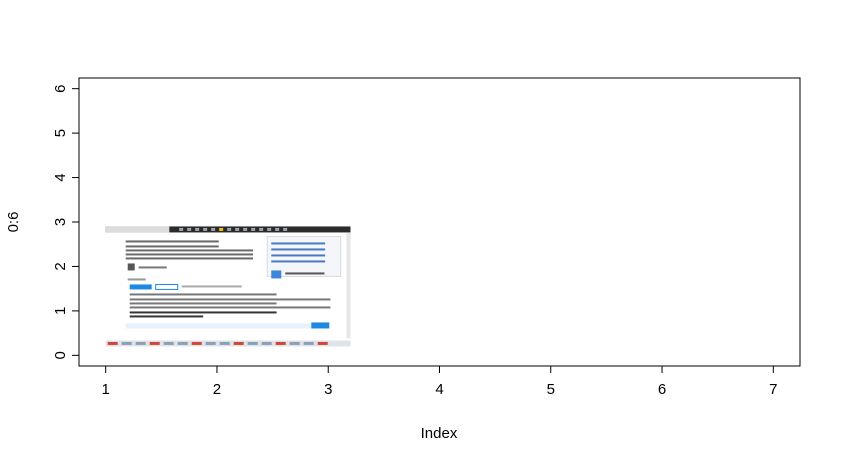  I want to click on x-tick-label: 3, so click(328, 389).